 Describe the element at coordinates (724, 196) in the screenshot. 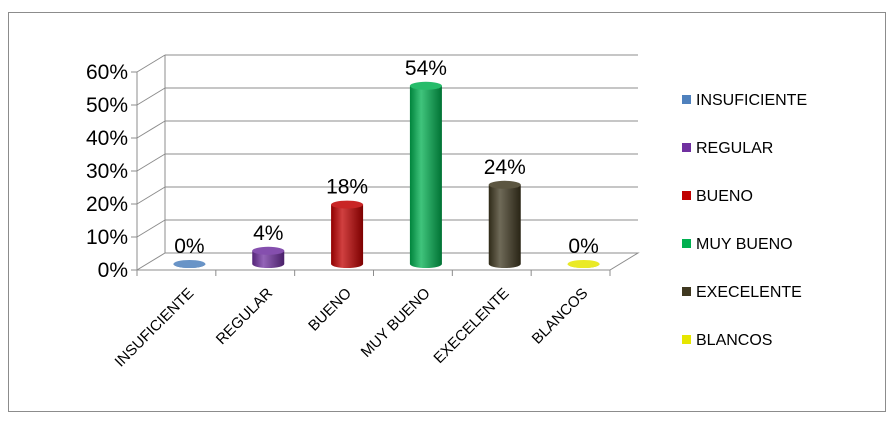

I see `legend-label: BUENO` at that location.